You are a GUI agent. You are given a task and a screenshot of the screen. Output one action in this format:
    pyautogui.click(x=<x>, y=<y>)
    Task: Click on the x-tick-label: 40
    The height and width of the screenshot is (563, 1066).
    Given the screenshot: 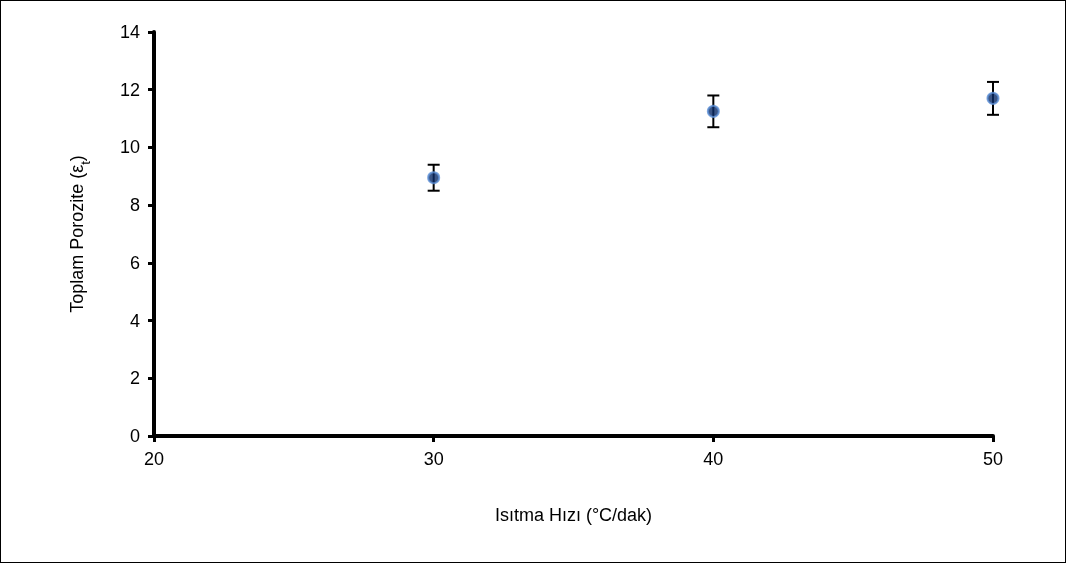 What is the action you would take?
    pyautogui.click(x=713, y=459)
    